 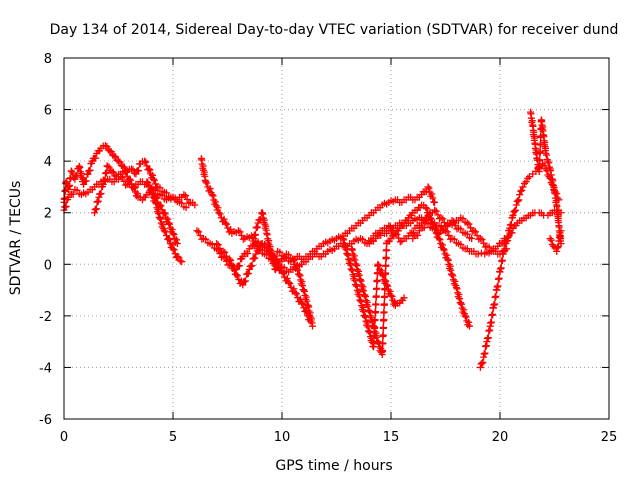 What do you see at coordinates (45, 368) in the screenshot?
I see `y-tick-label: -4` at bounding box center [45, 368].